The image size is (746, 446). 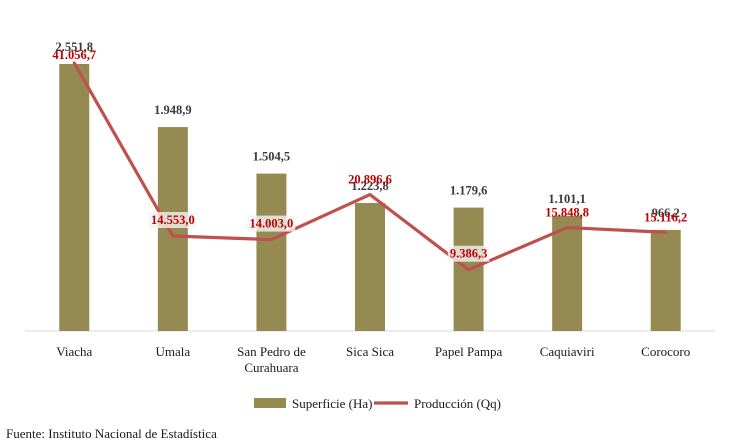 I want to click on line-value-label: 14.553,0, so click(x=173, y=220).